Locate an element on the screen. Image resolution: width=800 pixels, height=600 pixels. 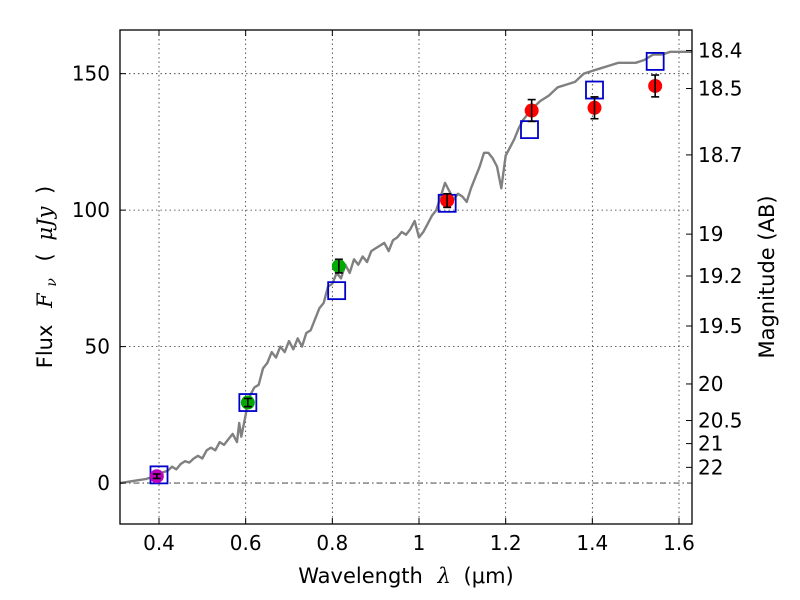
y-tick-label: 150 is located at coordinates (91, 74).